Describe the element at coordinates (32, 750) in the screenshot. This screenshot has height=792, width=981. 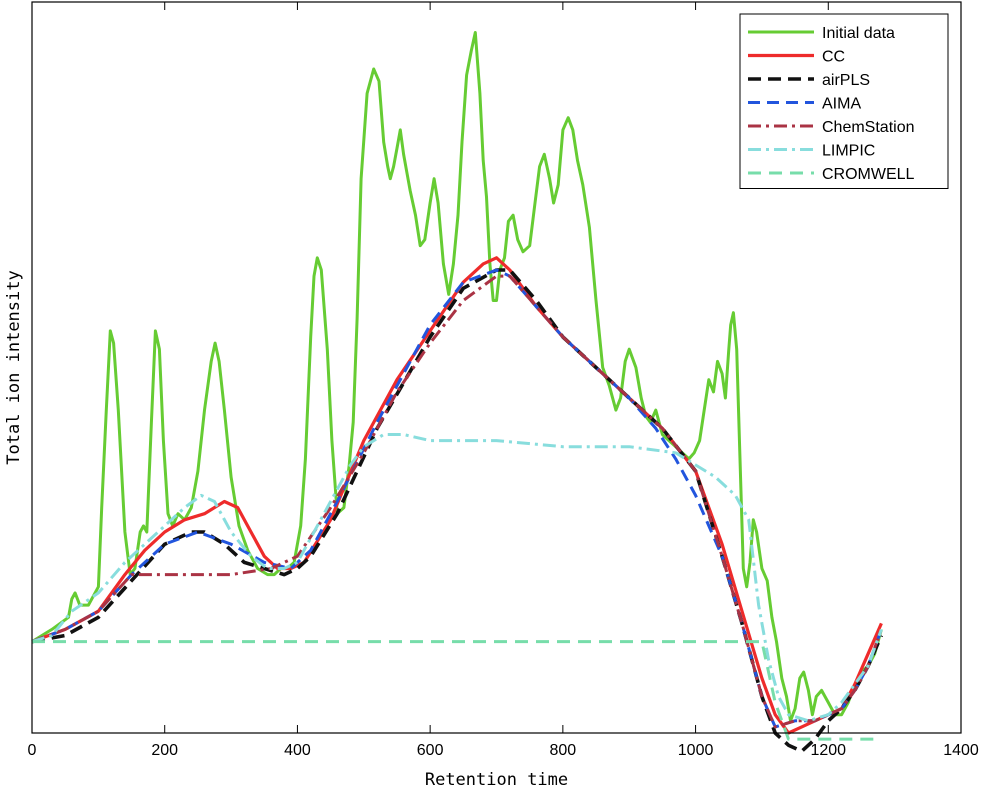
I see `x-tick-label: 0` at that location.